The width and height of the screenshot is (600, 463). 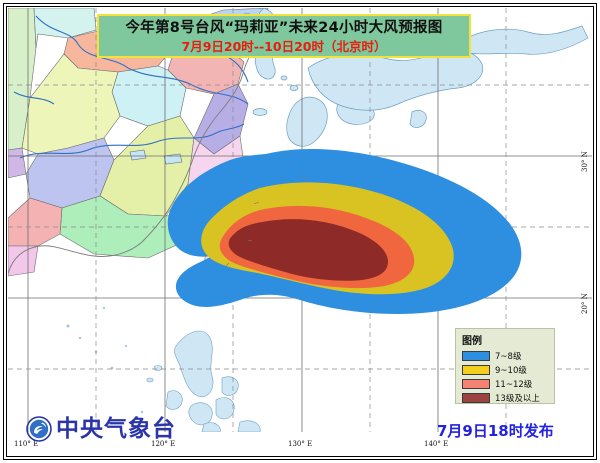 What do you see at coordinates (39, 429) in the screenshot?
I see `cma-swirl-logo-icon` at bounding box center [39, 429].